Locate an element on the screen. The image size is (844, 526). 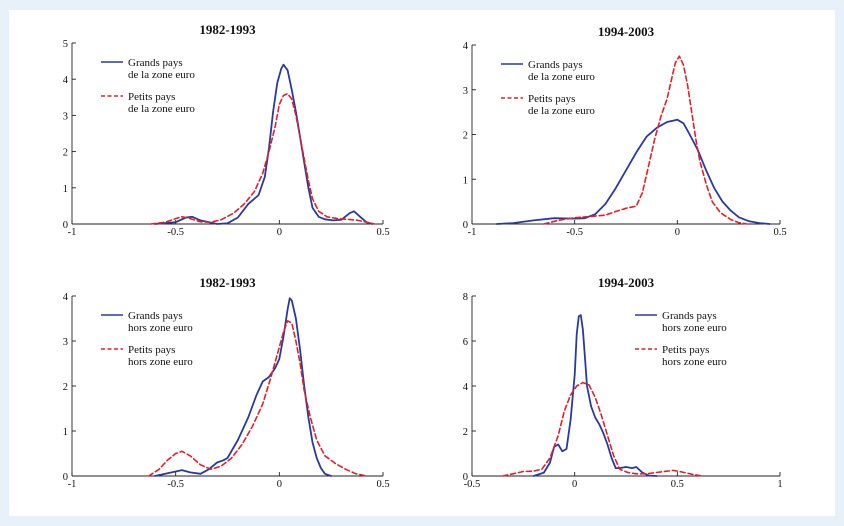
y-tick-label: 8 is located at coordinates (465, 297).